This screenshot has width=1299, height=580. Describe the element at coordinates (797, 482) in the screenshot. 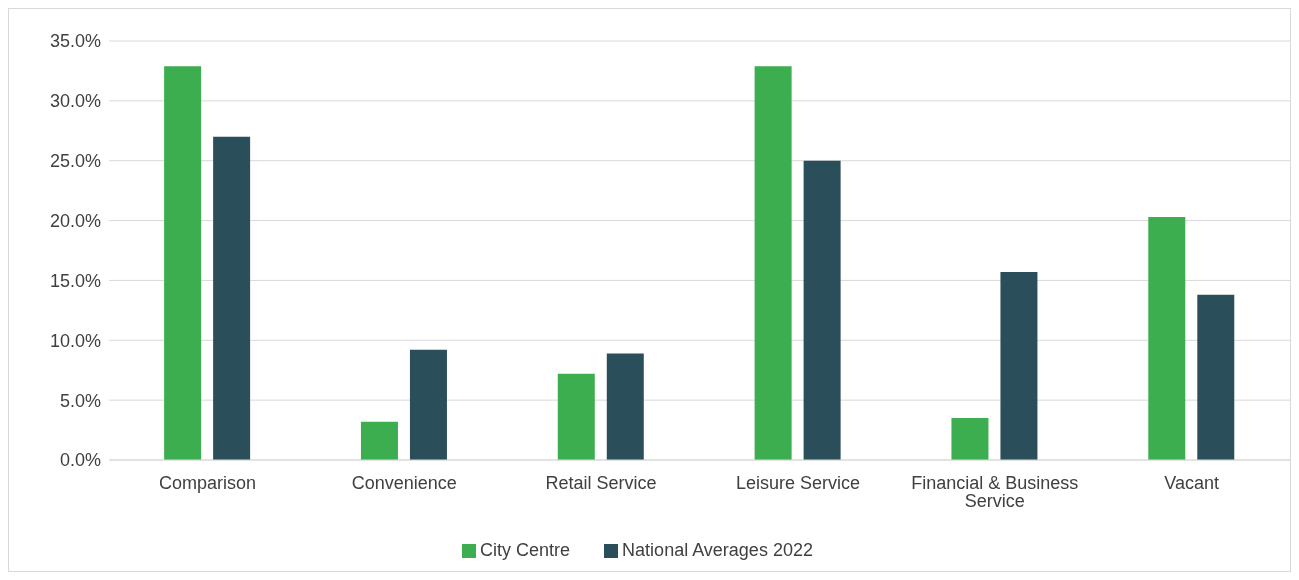

I see `x-tick-label: Leisure Service` at that location.